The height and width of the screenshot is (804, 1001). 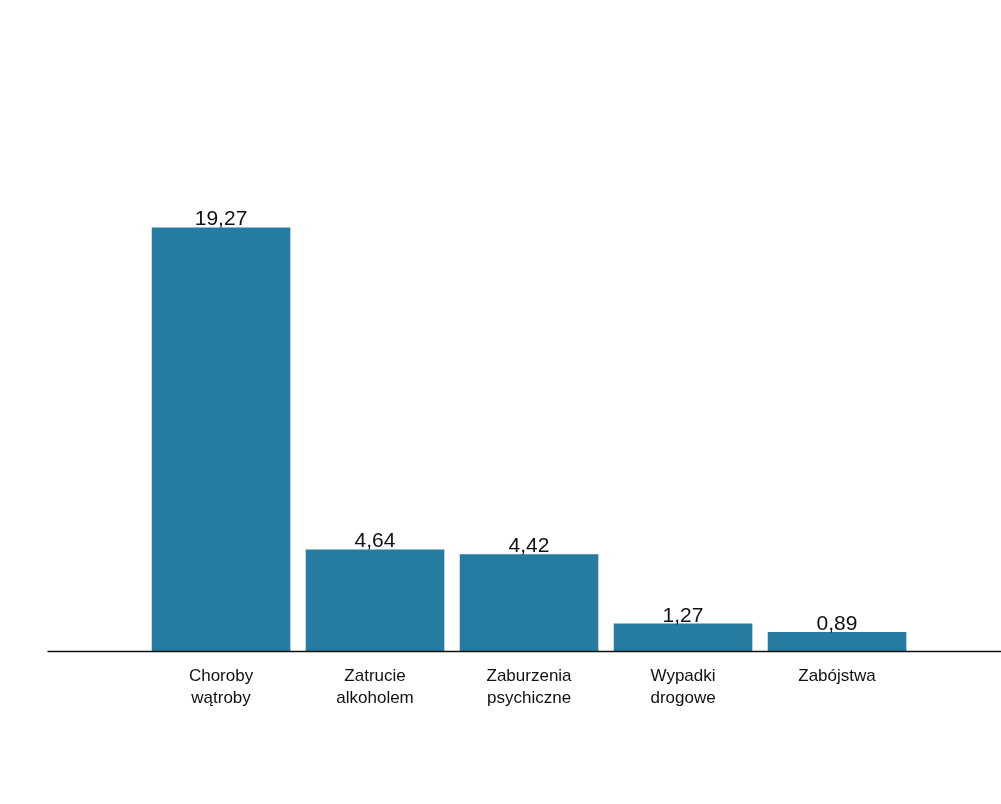 What do you see at coordinates (837, 675) in the screenshot?
I see `x-tick-label: Zabójstwa` at bounding box center [837, 675].